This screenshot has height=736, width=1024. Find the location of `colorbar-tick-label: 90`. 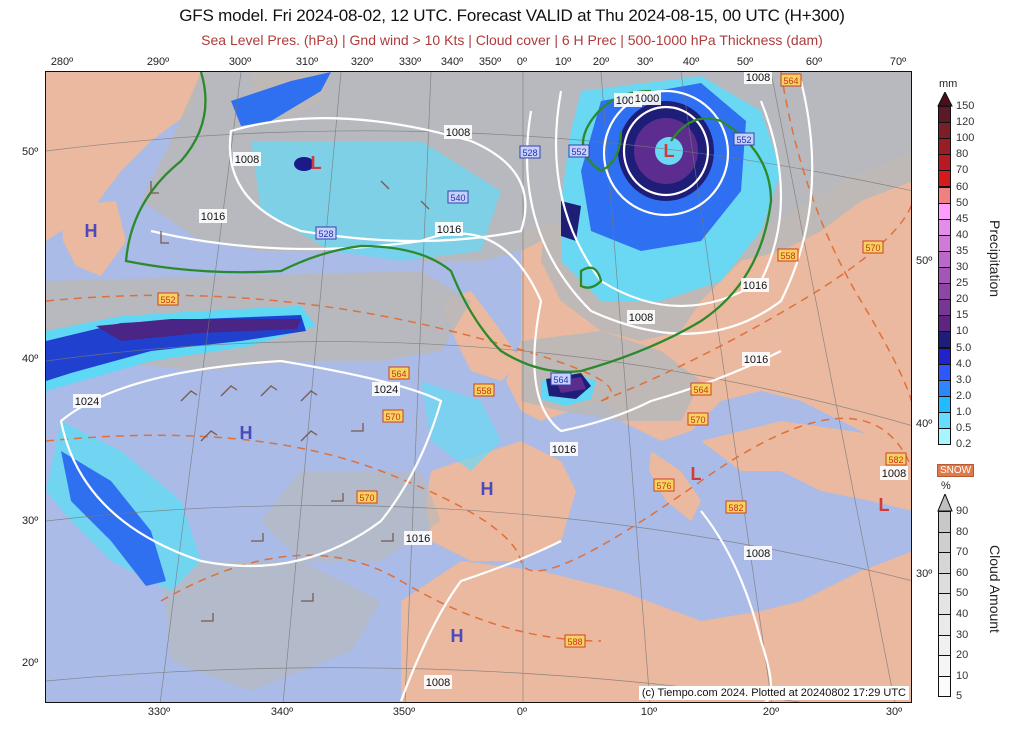

colorbar-tick-label: 90 is located at coordinates (962, 511).